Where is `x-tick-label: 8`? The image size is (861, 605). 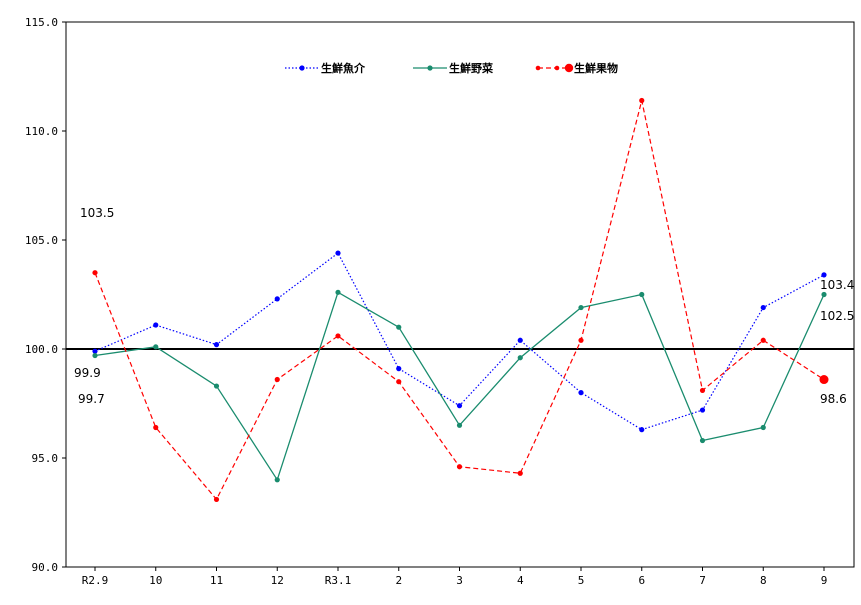 x-tick-label: 8 is located at coordinates (763, 580).